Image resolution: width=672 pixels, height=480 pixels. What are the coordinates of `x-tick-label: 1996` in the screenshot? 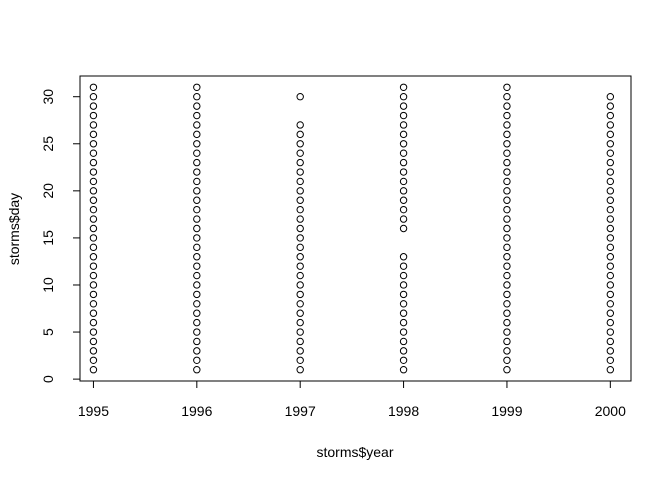 It's located at (196, 411).